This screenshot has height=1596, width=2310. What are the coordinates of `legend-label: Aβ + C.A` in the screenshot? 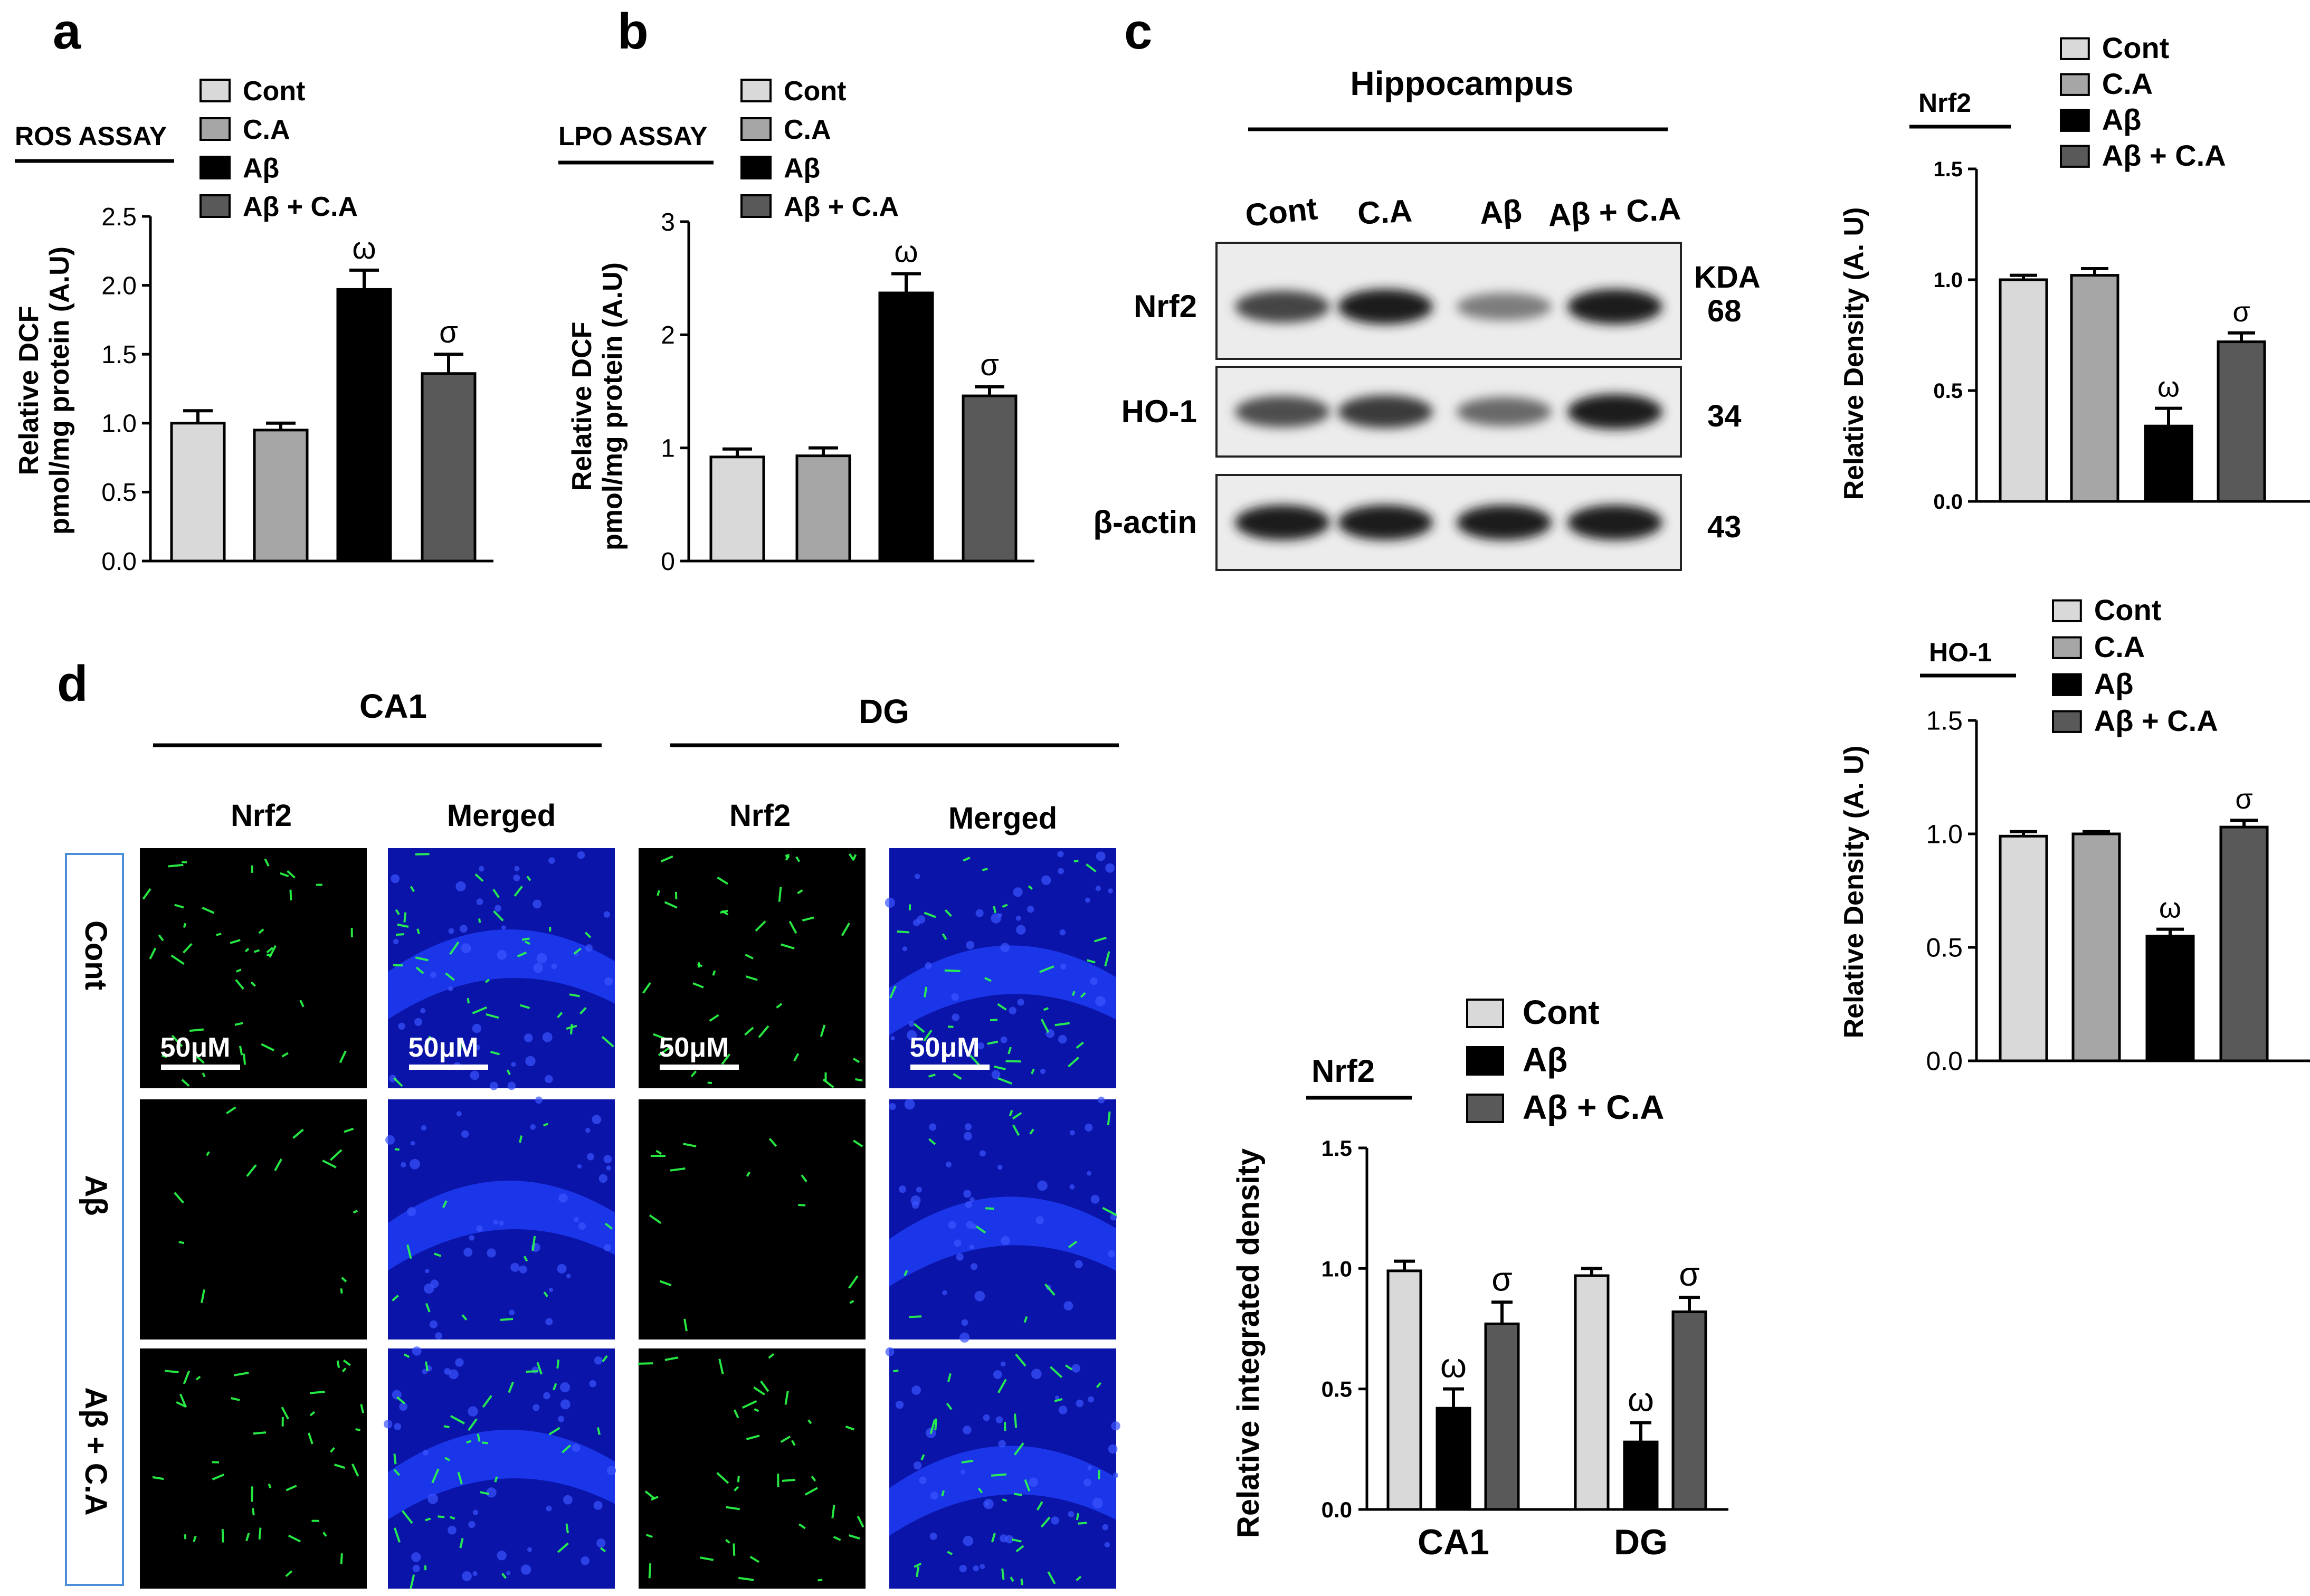 It's located at (2164, 155).